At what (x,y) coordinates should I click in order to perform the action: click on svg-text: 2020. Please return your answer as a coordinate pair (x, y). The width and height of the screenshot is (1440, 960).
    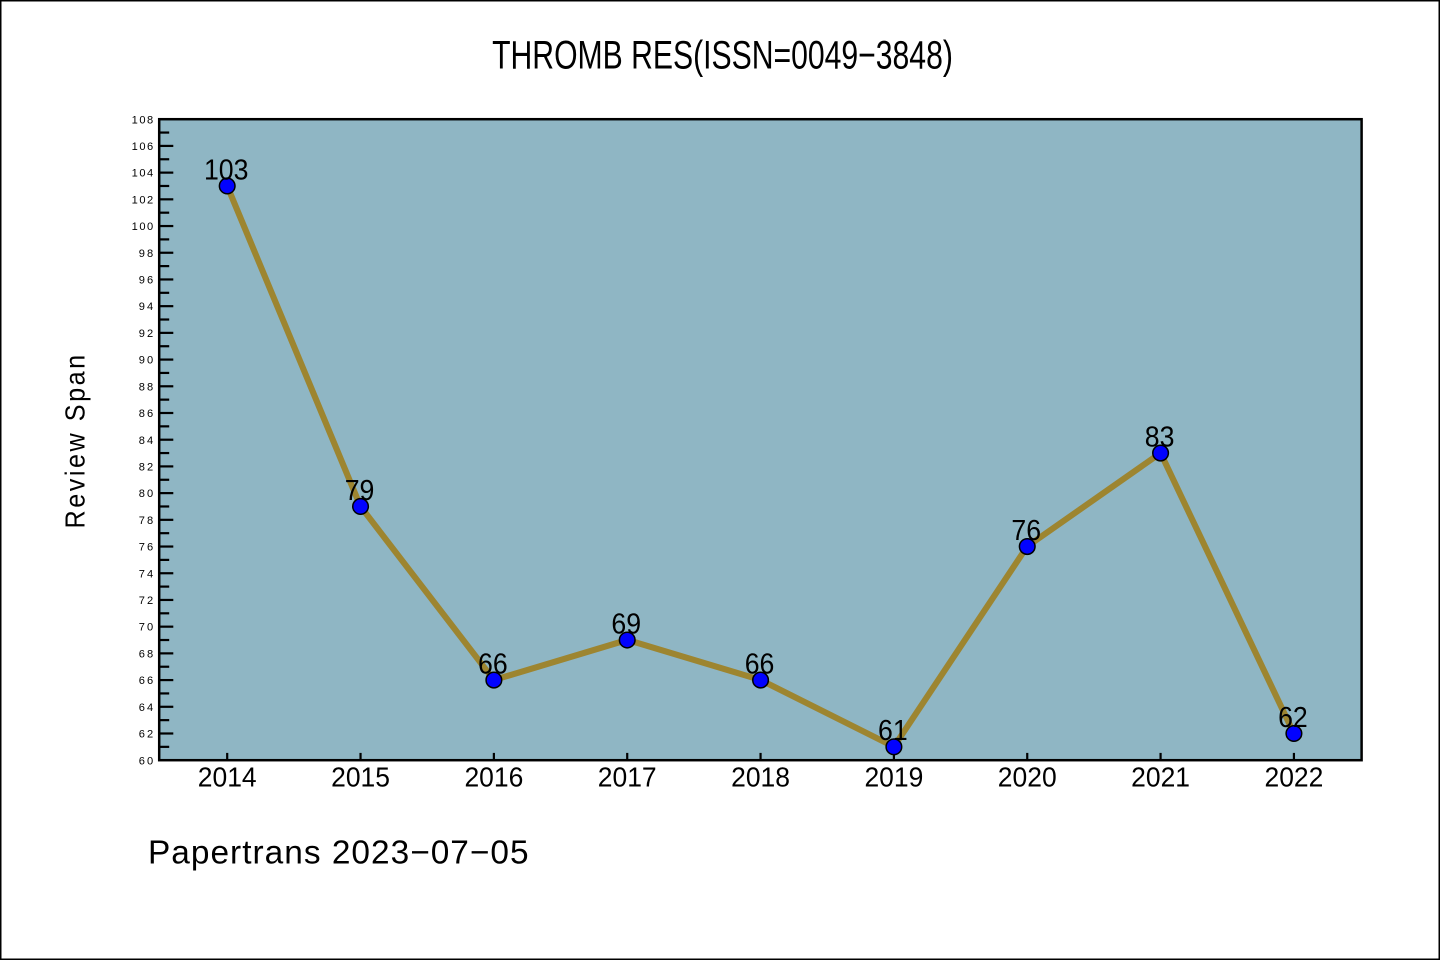
    Looking at the image, I should click on (1027, 777).